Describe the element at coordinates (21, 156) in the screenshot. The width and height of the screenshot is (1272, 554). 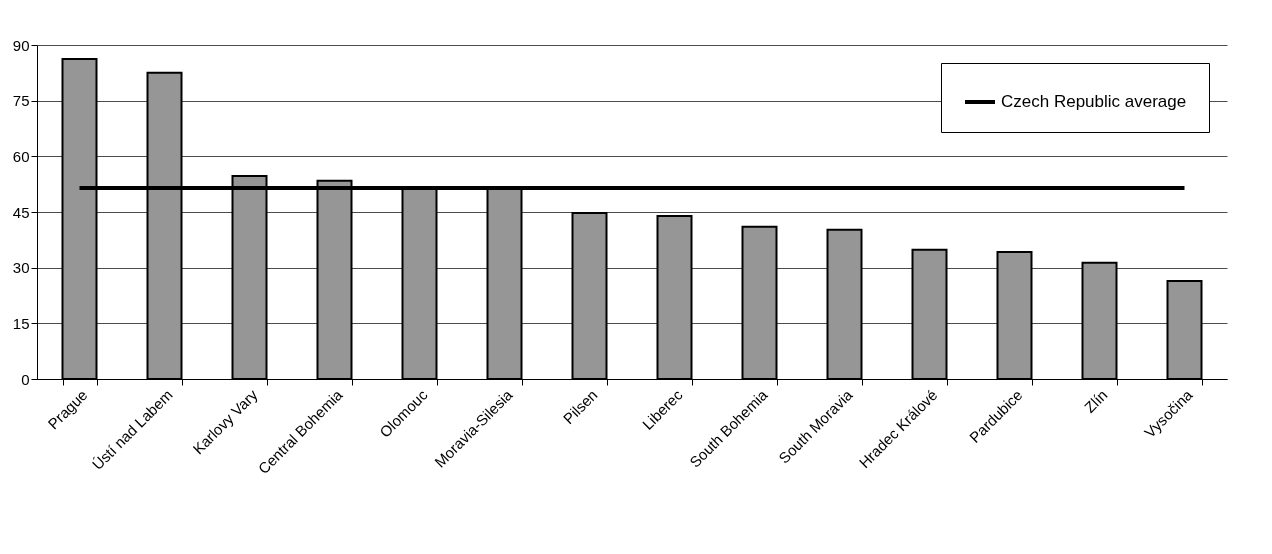
I see `y-tick-label: 60` at that location.